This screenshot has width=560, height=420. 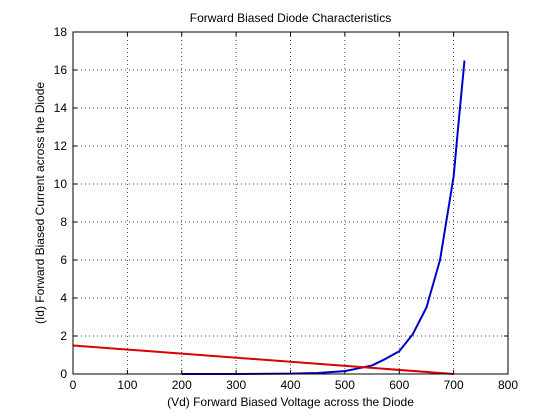 I want to click on x-tick-label: 600, so click(x=399, y=385).